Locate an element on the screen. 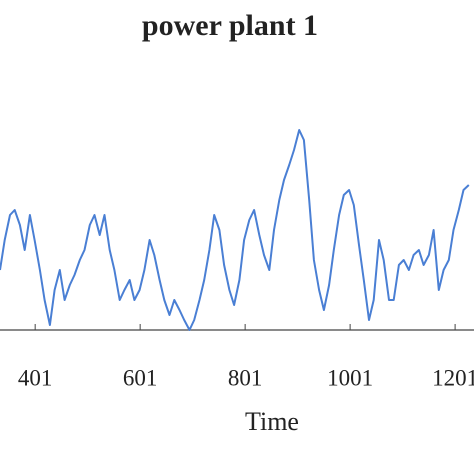 This screenshot has height=474, width=474. x-axis-label: Time is located at coordinates (272, 421).